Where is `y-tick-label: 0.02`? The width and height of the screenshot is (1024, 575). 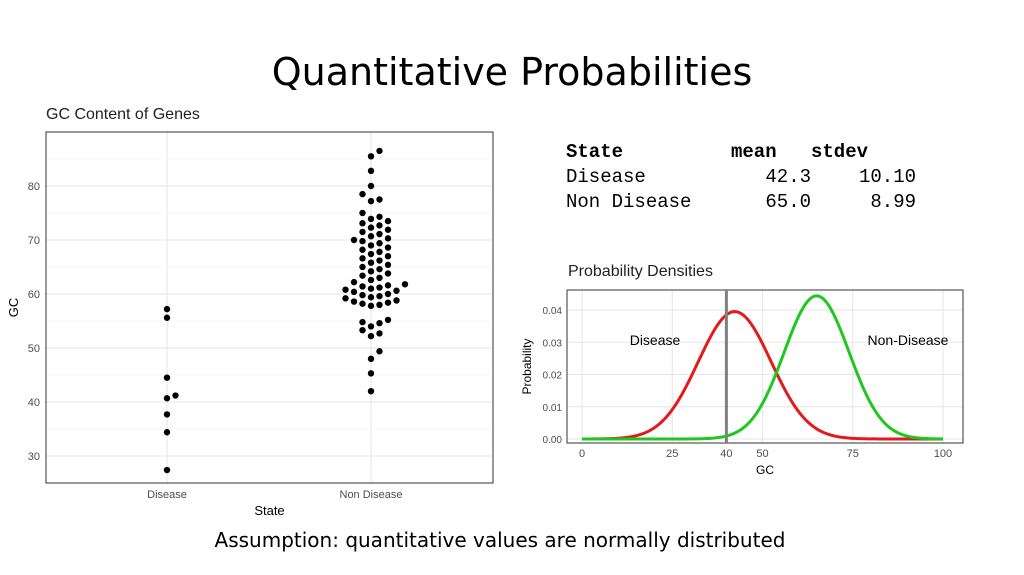
y-tick-label: 0.02 is located at coordinates (553, 376).